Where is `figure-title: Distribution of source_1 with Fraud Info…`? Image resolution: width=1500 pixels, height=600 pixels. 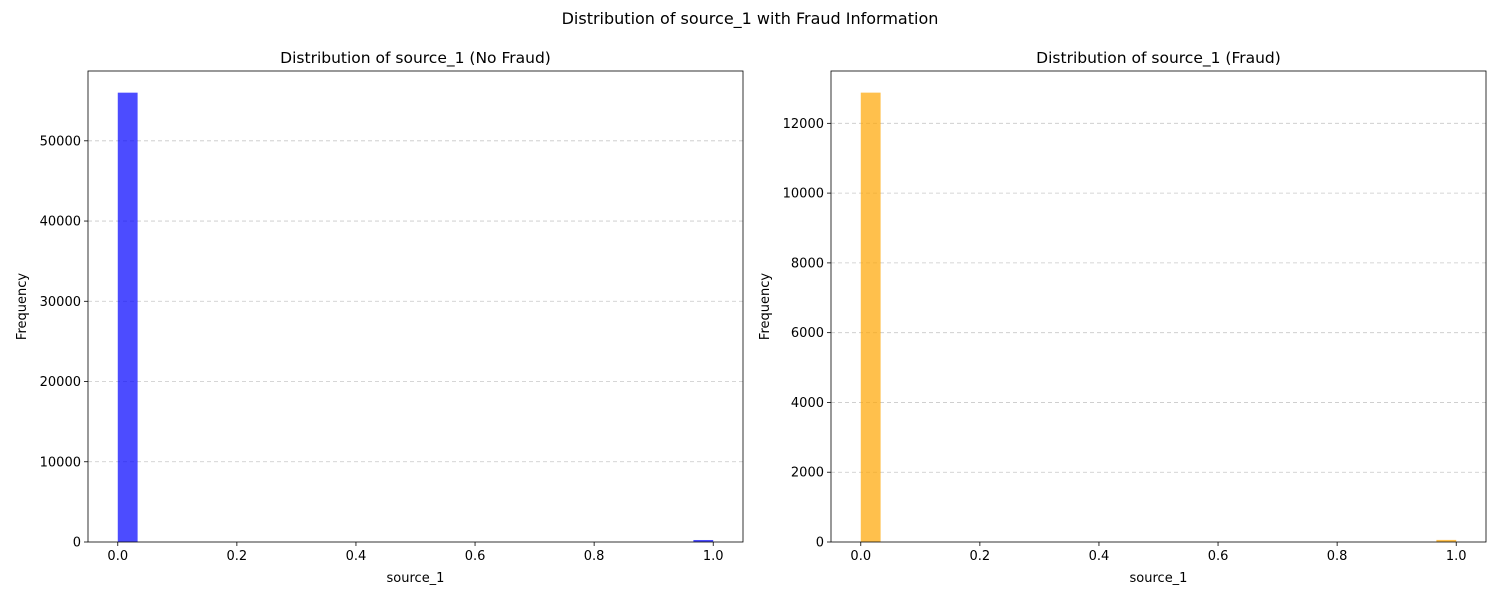 figure-title: Distribution of source_1 with Fraud Info… is located at coordinates (750, 18).